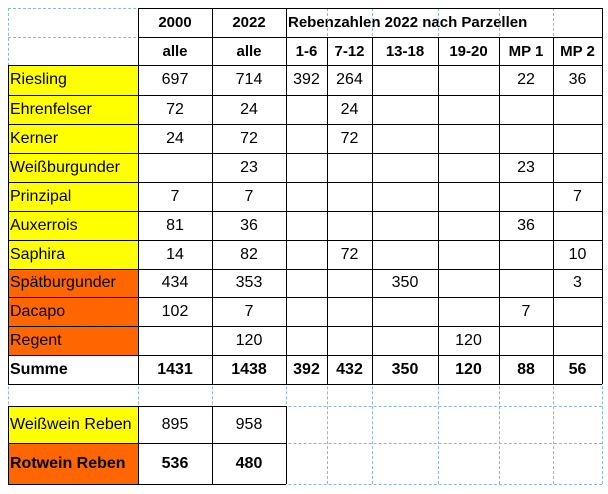 This screenshot has width=608, height=494. What do you see at coordinates (73, 463) in the screenshot?
I see `summary-label: Rotwein Reben` at bounding box center [73, 463].